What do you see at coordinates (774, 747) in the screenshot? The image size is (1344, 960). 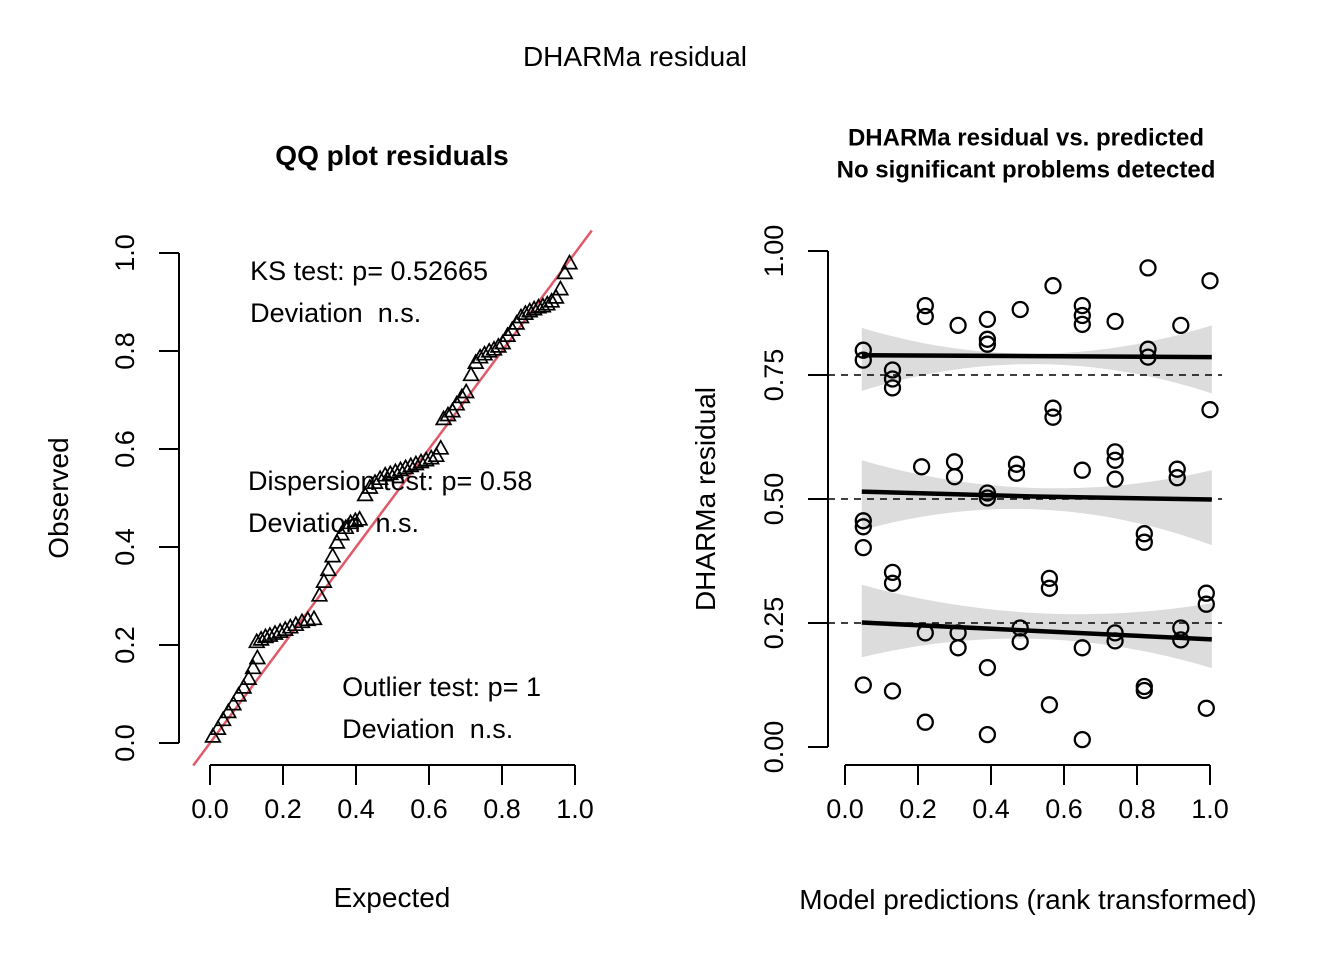 I see `y-tick-label: 0.00` at bounding box center [774, 747].